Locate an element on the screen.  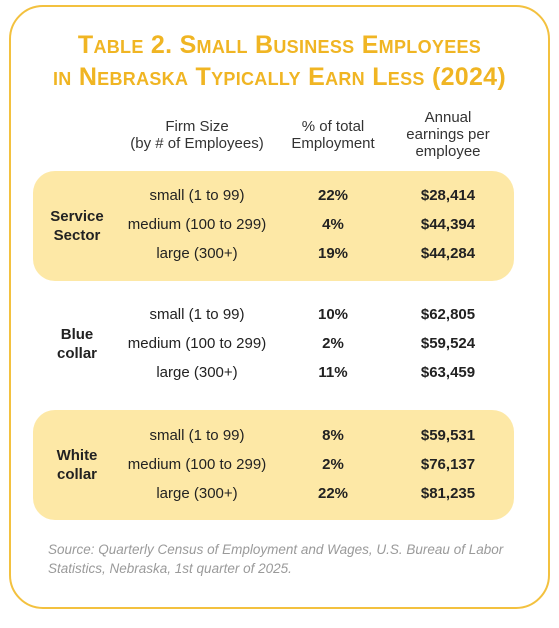
header-annual-earnings-line-2: earnings per is located at coordinates (448, 134).